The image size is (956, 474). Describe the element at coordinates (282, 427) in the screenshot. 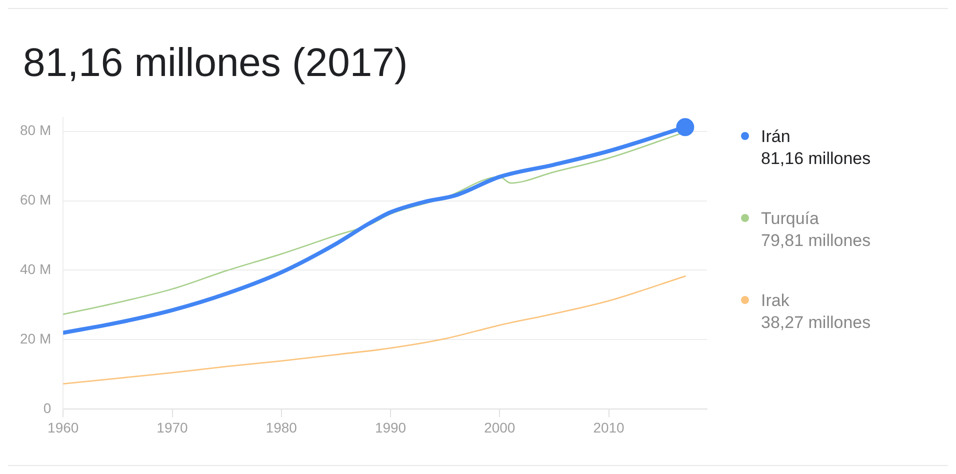

I see `x-tick-label: 1980` at that location.